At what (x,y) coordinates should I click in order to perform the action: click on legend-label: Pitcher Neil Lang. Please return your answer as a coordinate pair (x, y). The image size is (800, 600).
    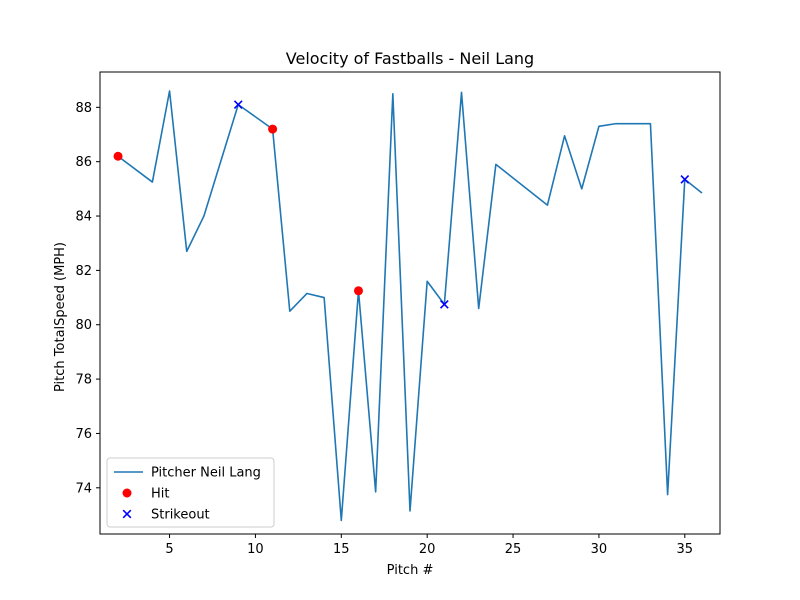
    Looking at the image, I should click on (206, 473).